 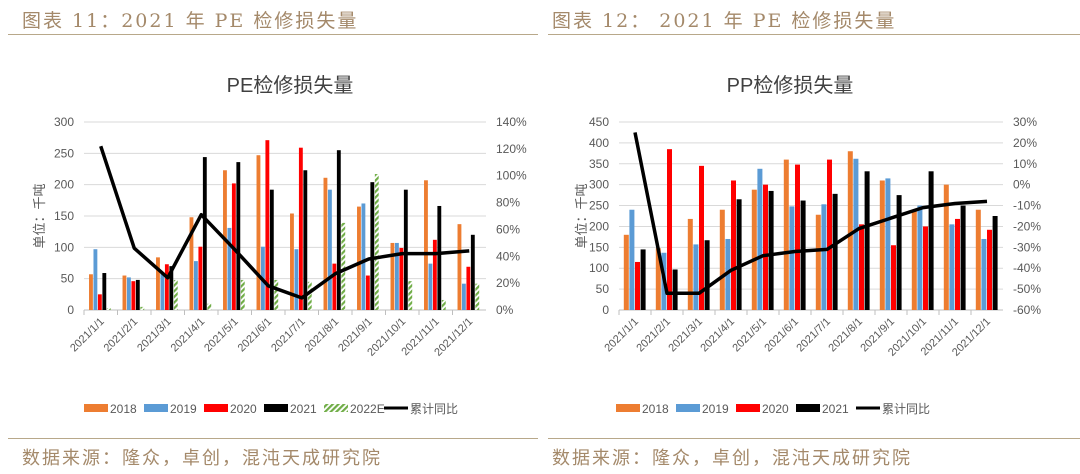 What do you see at coordinates (599, 143) in the screenshot?
I see `y-tick-label: 400` at bounding box center [599, 143].